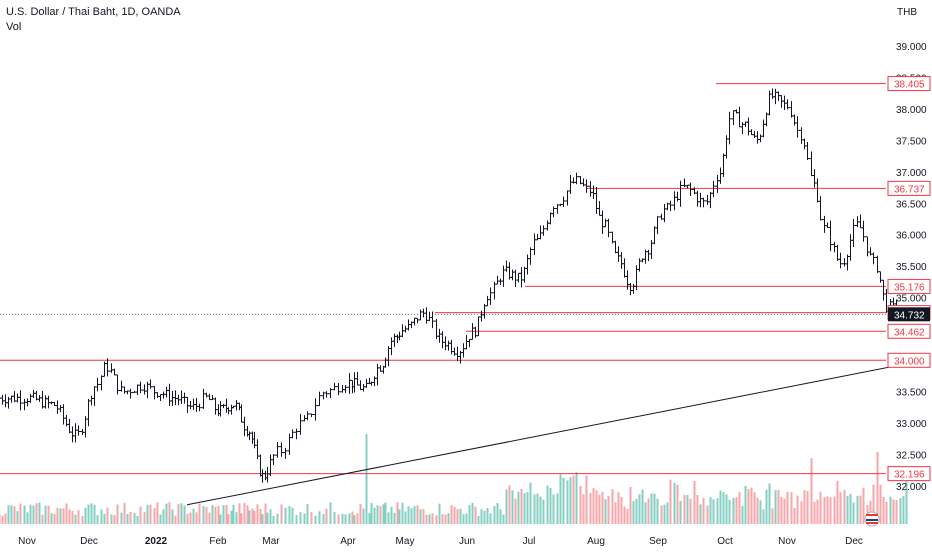  Describe the element at coordinates (725, 541) in the screenshot. I see `time-tick-label: Oct` at that location.